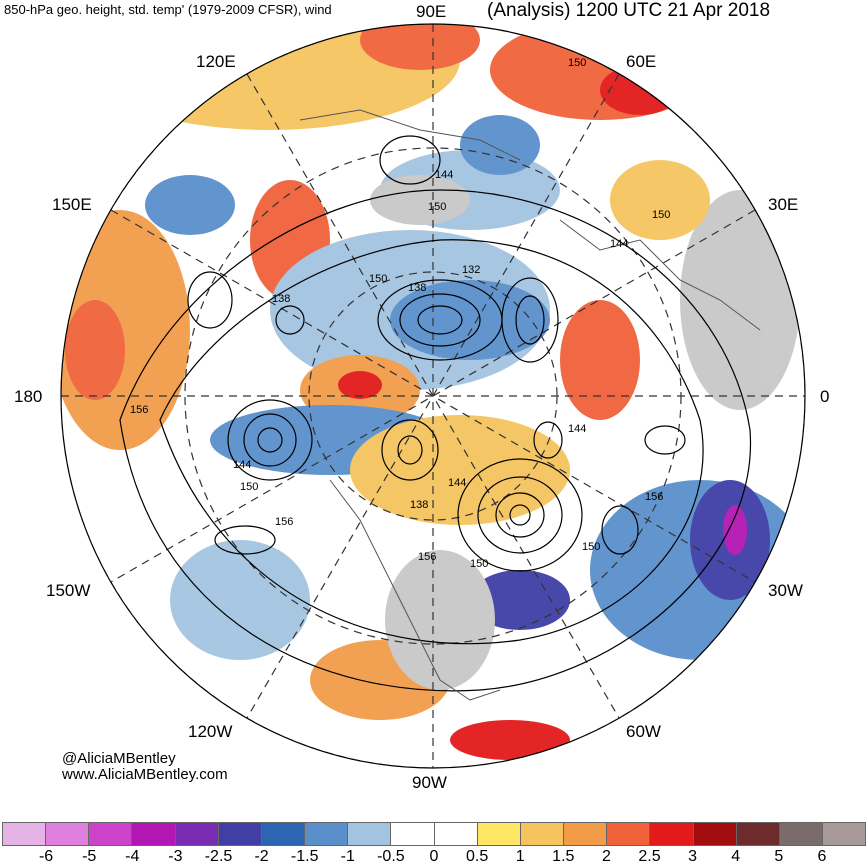 This screenshot has height=866, width=868. What do you see at coordinates (471, 270) in the screenshot?
I see `contour-label: 132` at bounding box center [471, 270].